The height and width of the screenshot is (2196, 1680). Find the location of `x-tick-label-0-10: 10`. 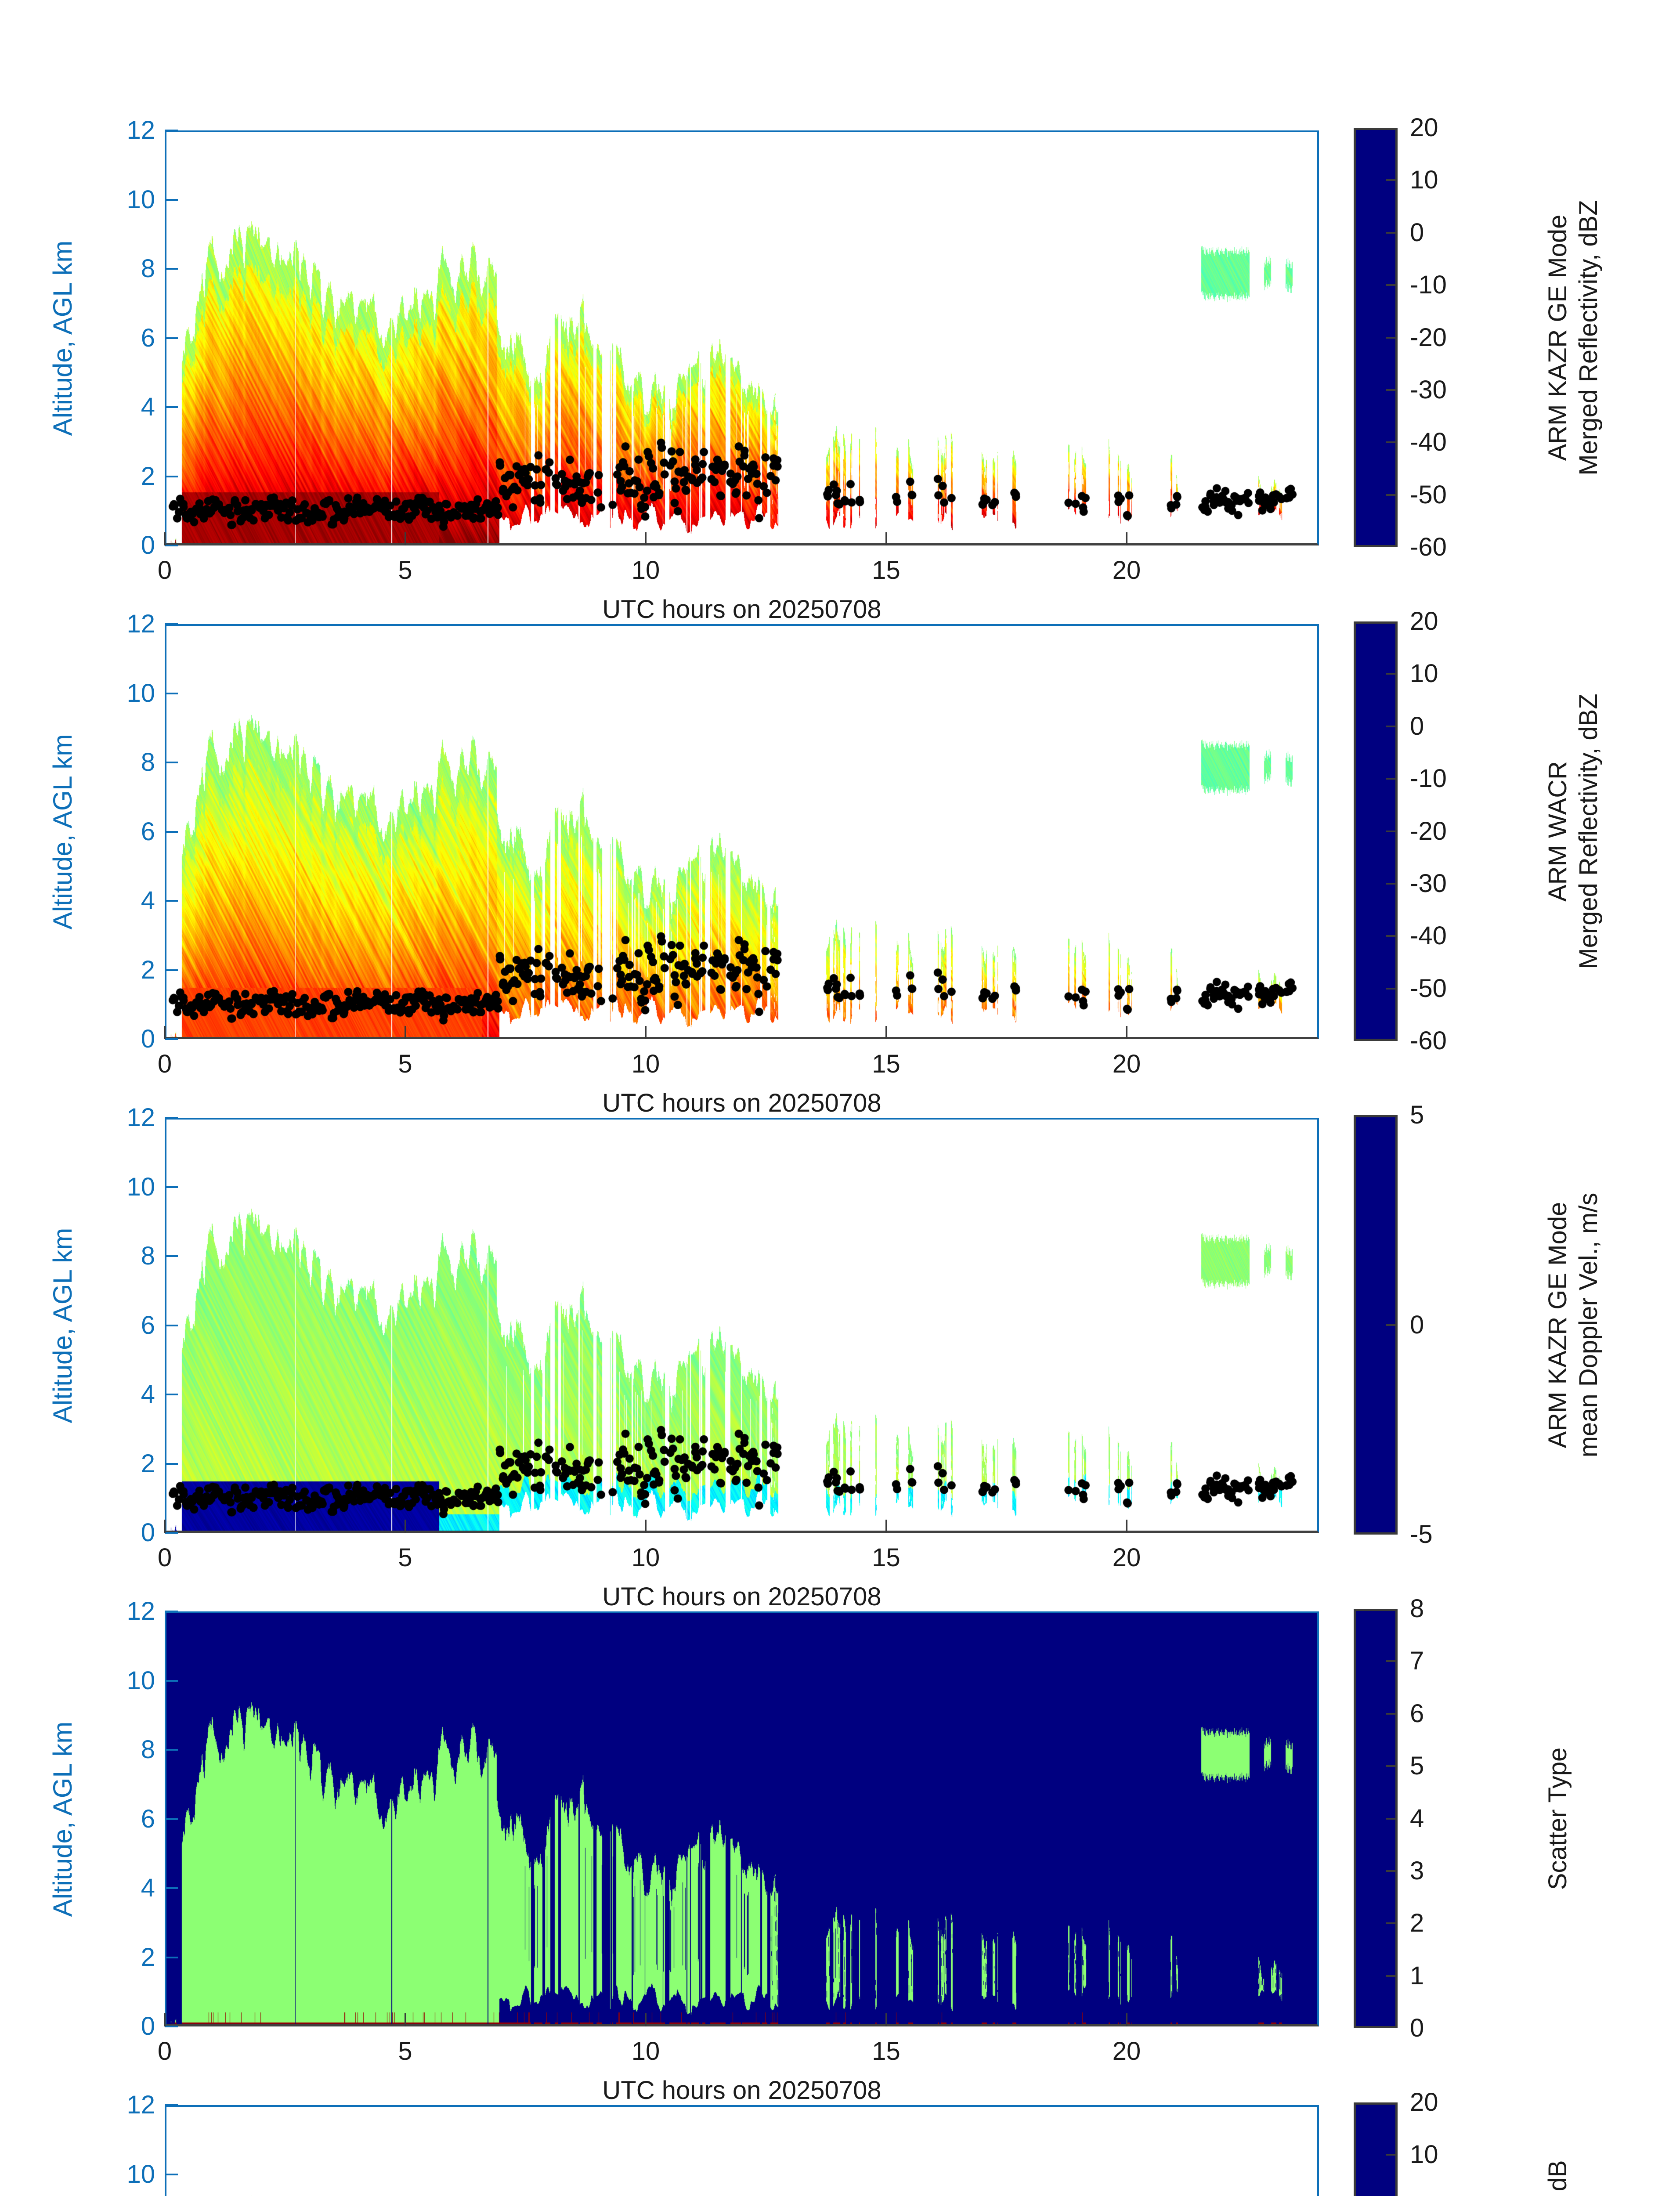

x-tick-label-0-10: 10 is located at coordinates (645, 570).